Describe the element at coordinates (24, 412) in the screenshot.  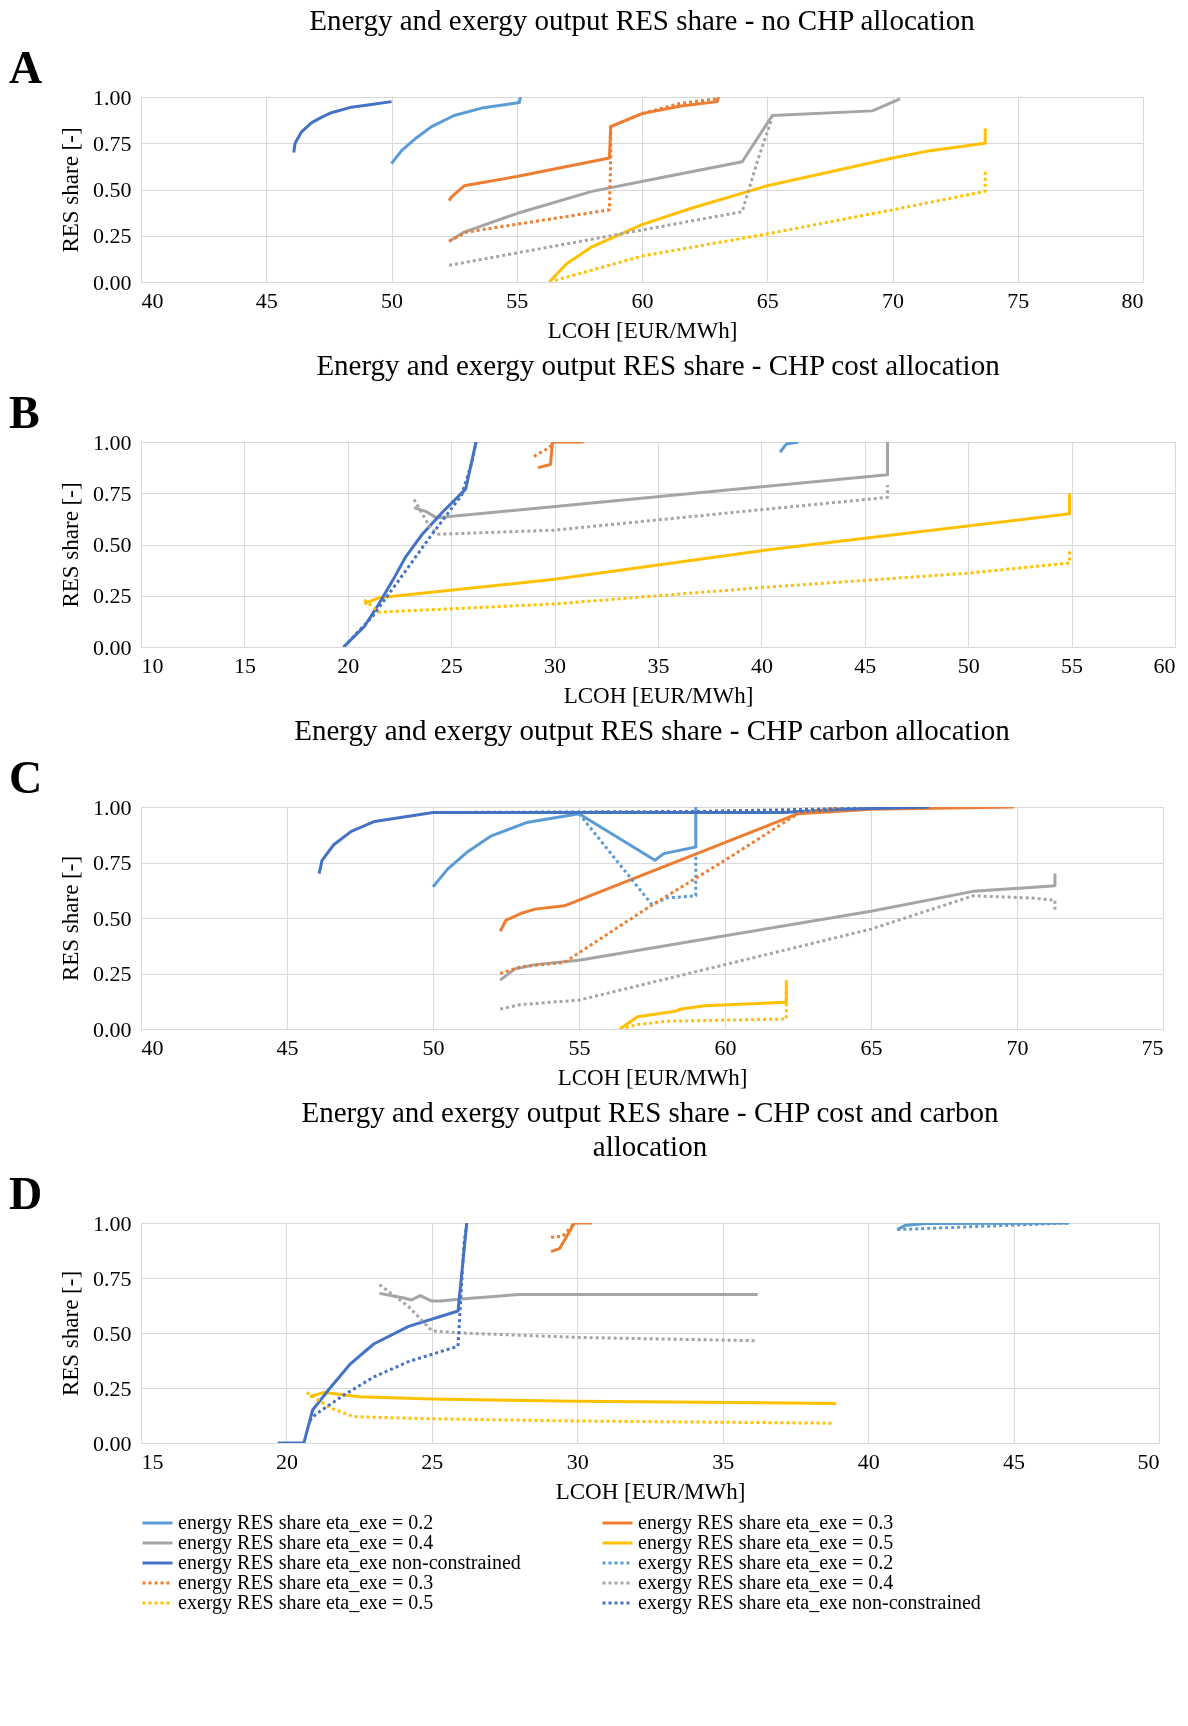
I see `text: B` at that location.